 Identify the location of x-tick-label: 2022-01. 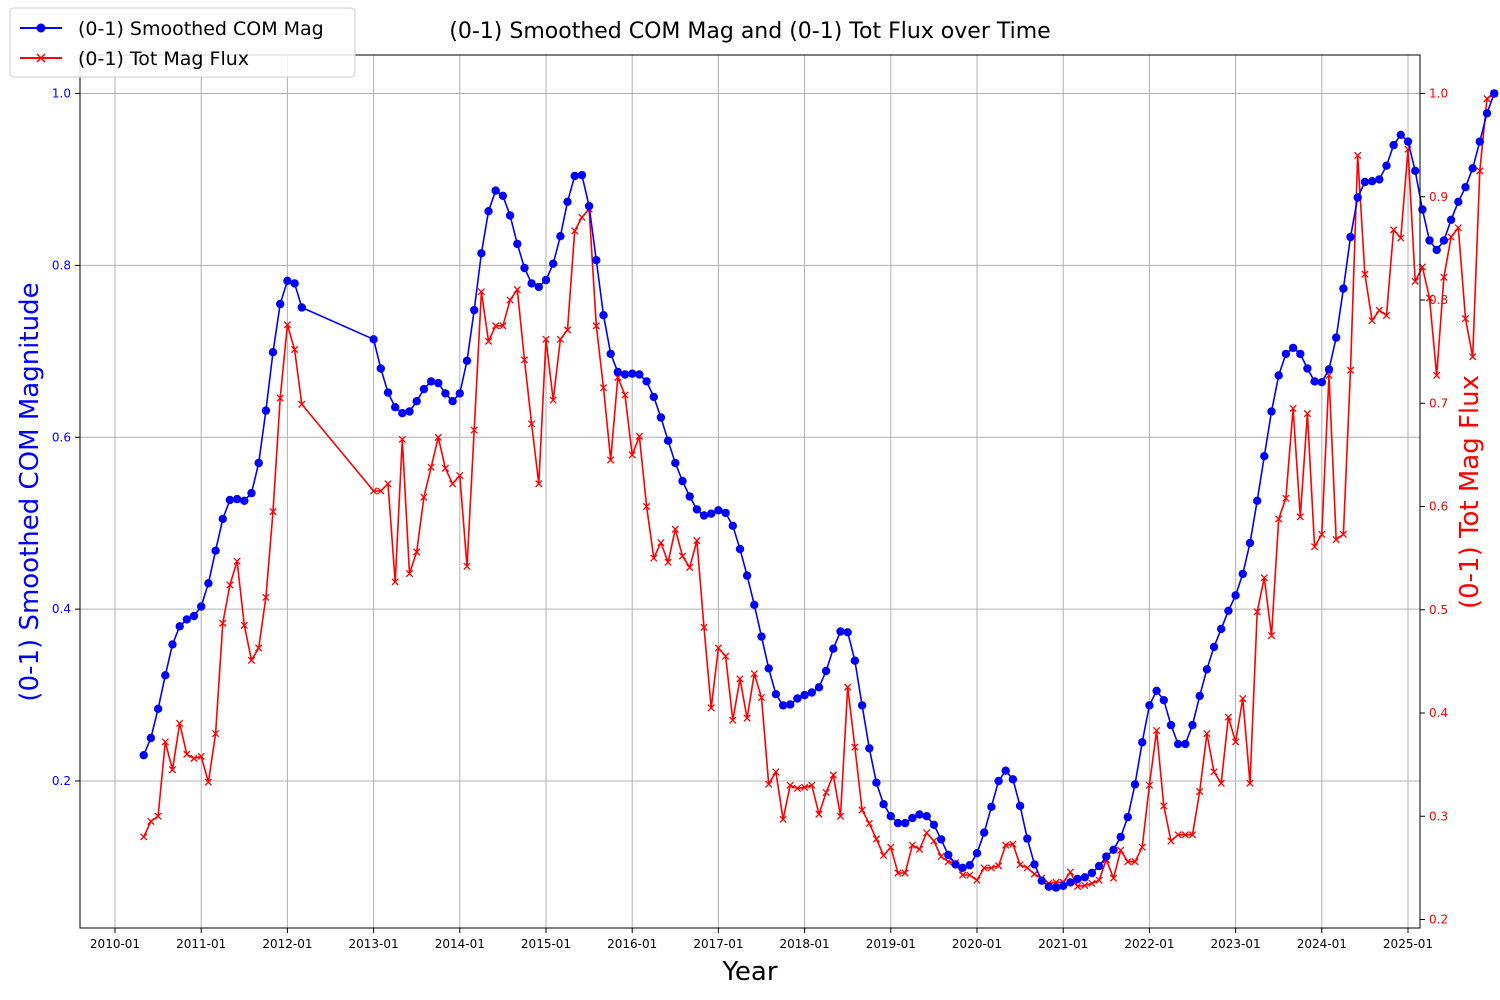
(1149, 944).